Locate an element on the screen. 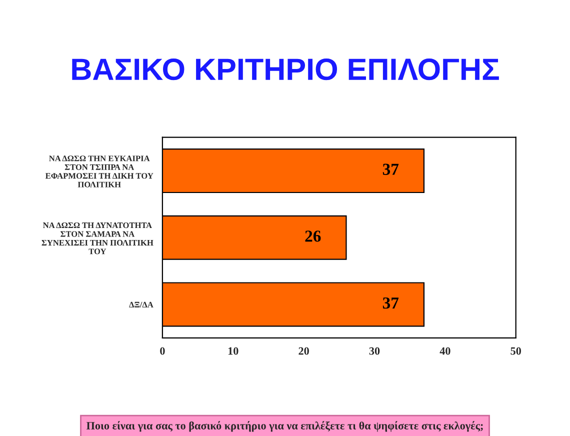  chart-title: ΒΑΣΙΚΟ ΚΡΙΤΗΡΙΟ ΕΠΙΛΟΓΗΣ is located at coordinates (285, 69).